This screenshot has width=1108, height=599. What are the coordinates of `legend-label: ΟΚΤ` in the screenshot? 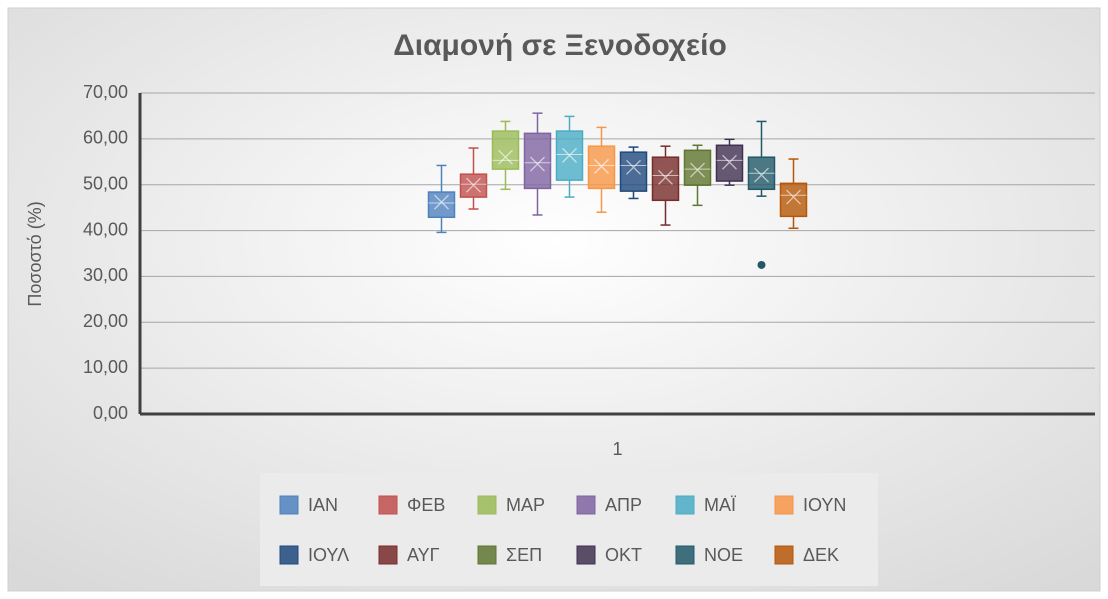 It's located at (623, 555).